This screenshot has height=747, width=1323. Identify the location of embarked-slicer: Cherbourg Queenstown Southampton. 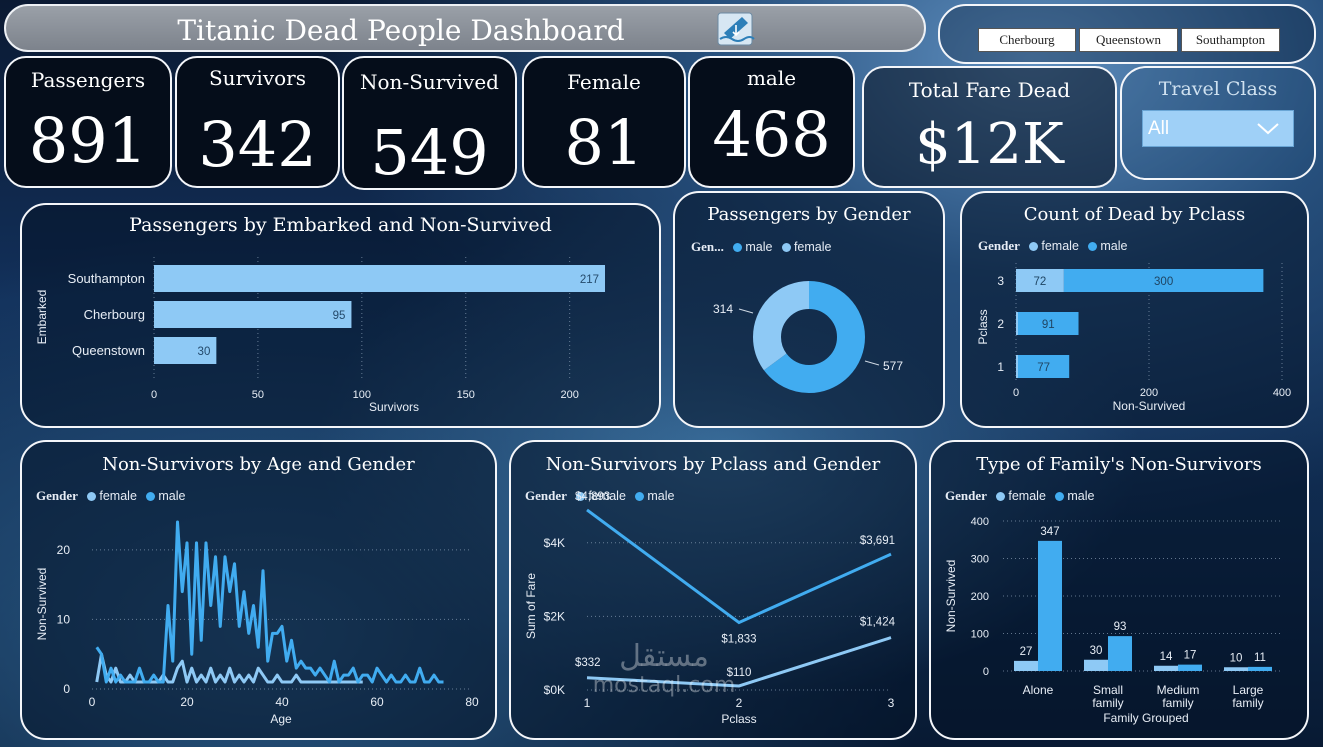
(1127, 34).